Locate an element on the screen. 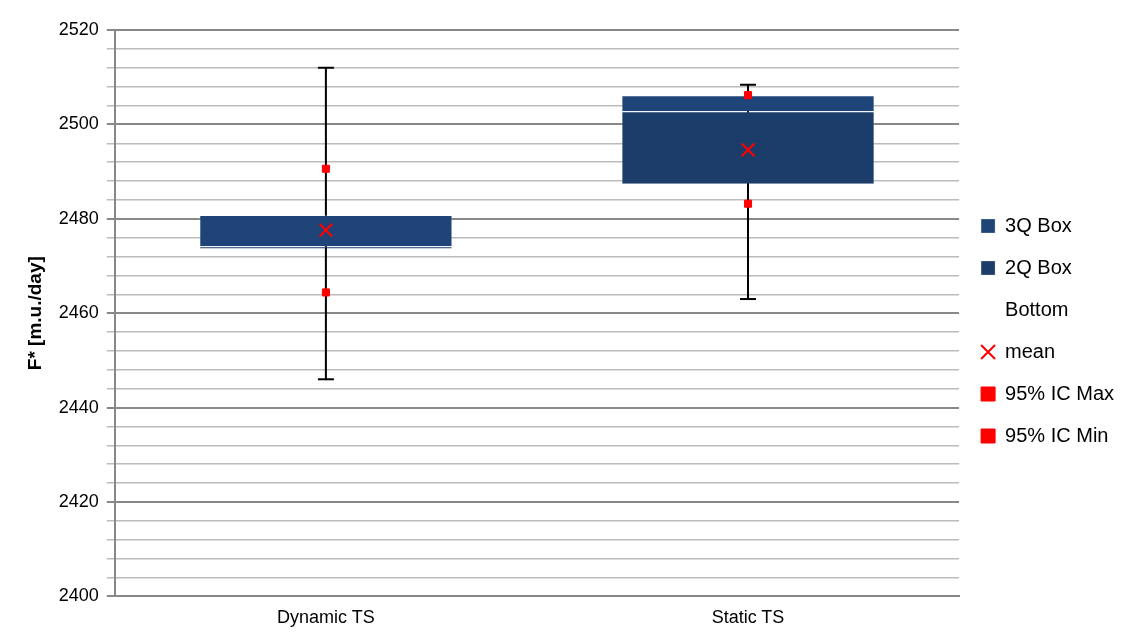 The width and height of the screenshot is (1134, 642). y-tick-label: 2480 is located at coordinates (78, 217).